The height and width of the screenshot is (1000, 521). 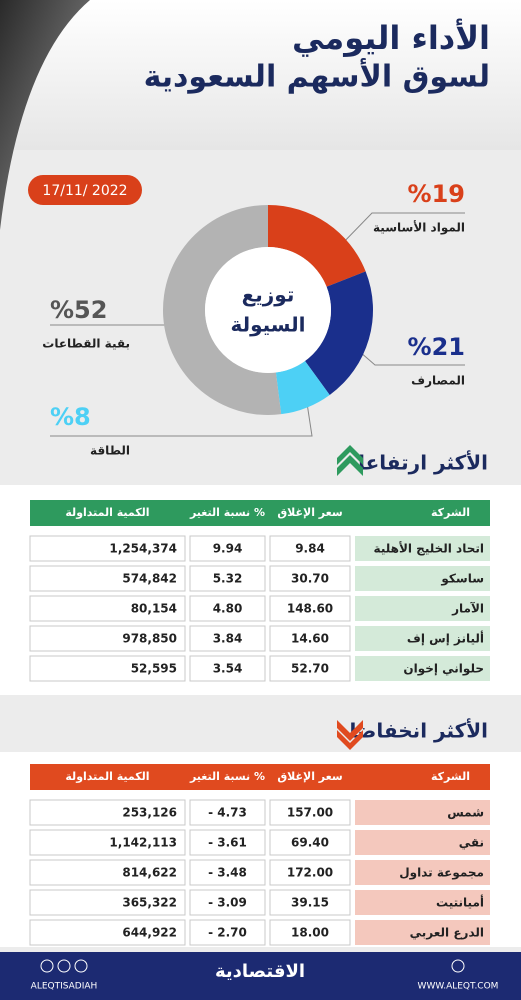 I want to click on website: WWW.ALEQT.COM, so click(x=458, y=987).